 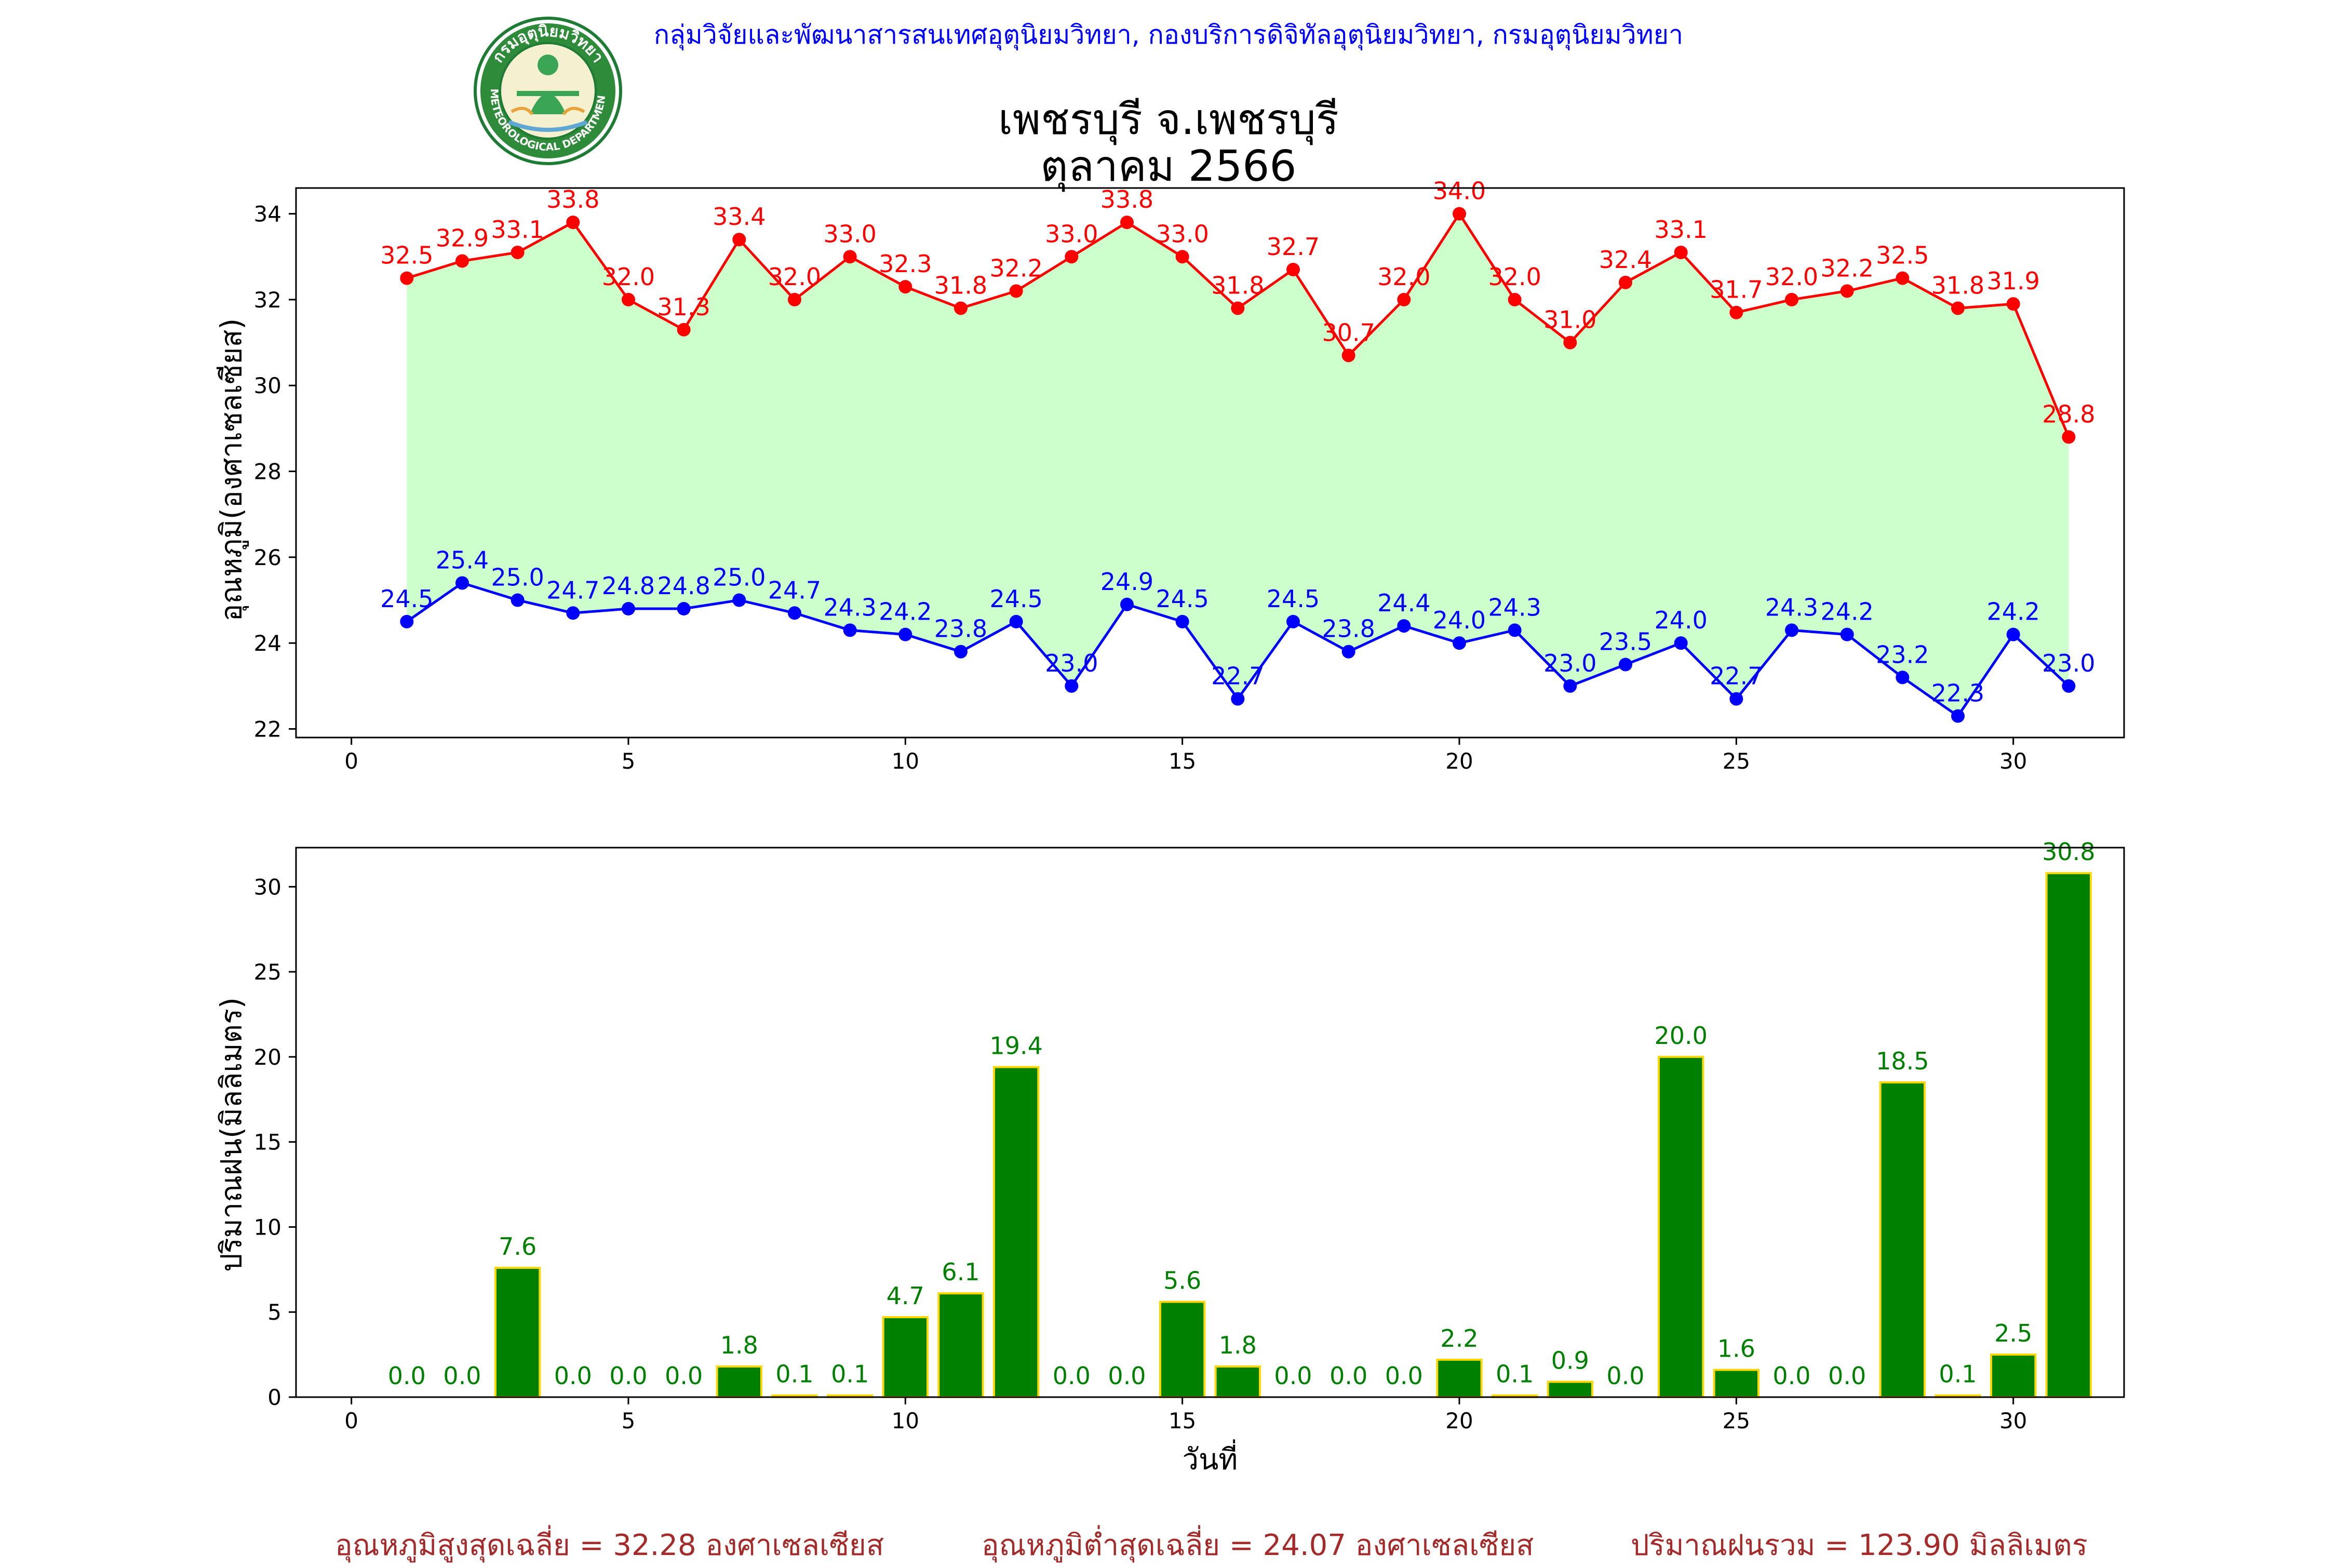 I want to click on x-tick-label: 5, so click(x=629, y=1420).